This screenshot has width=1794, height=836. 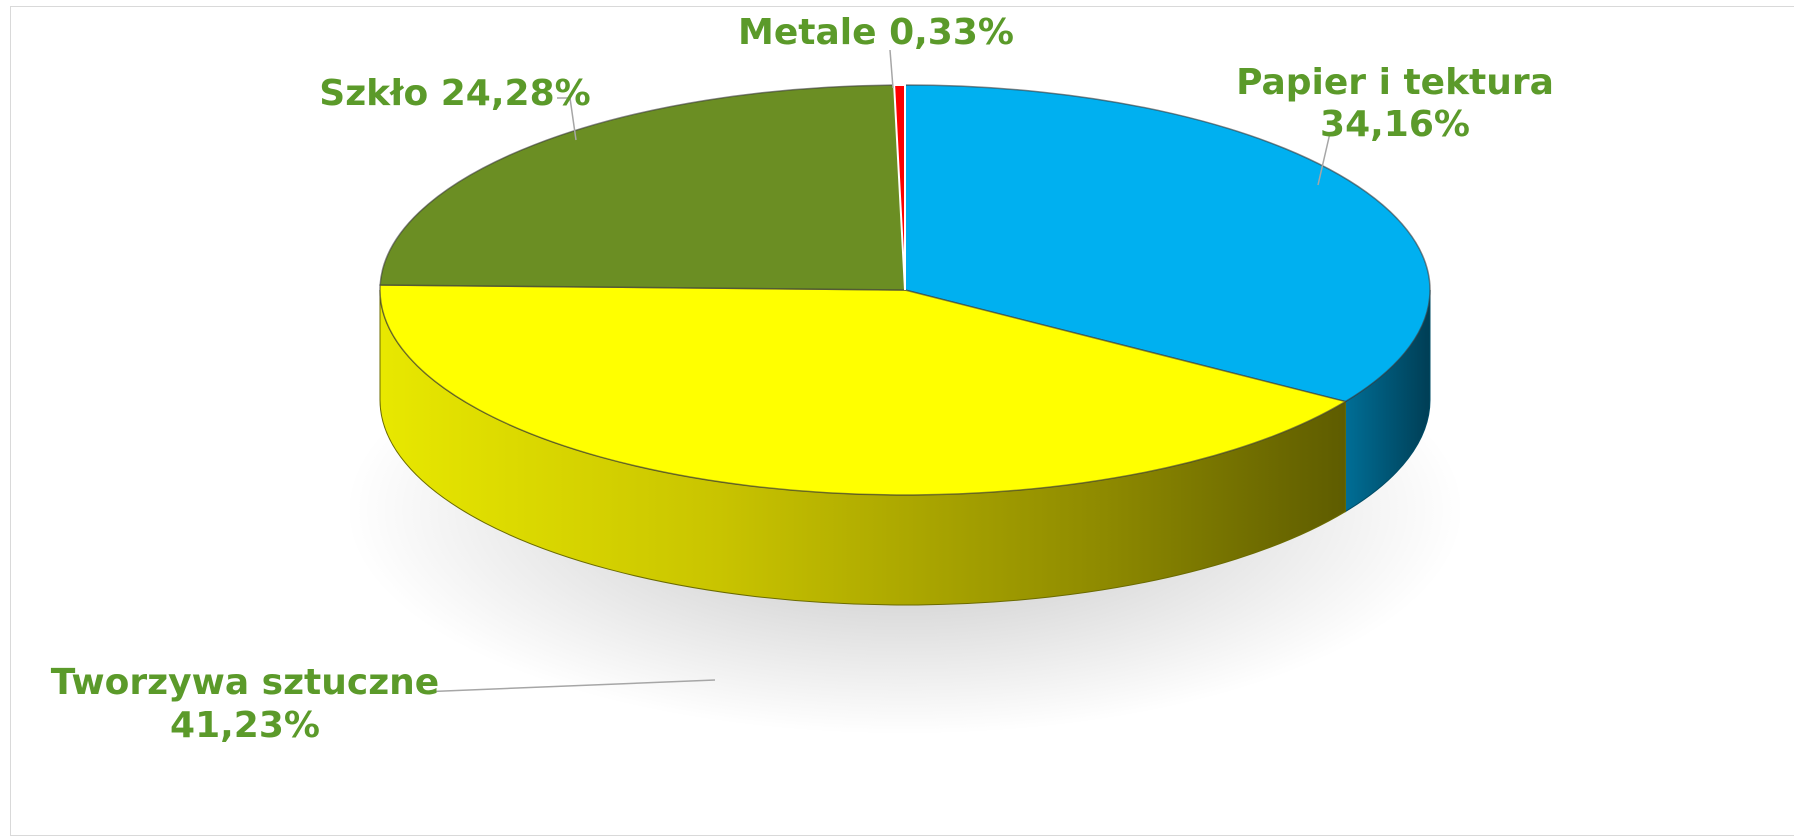 I want to click on data-label-line: 34,16%, so click(x=1395, y=124).